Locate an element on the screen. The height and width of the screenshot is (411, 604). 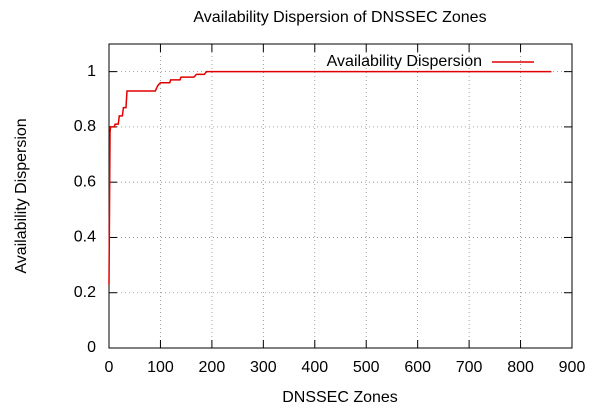
x-tick-label: 700 is located at coordinates (469, 367).